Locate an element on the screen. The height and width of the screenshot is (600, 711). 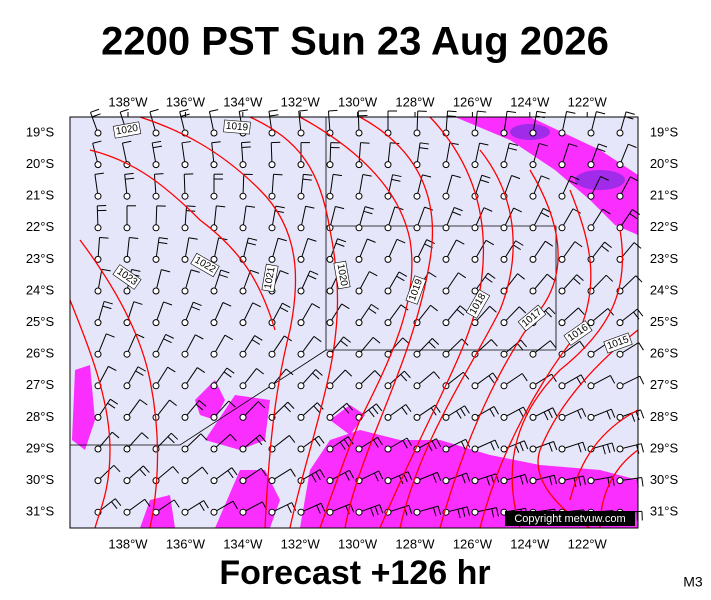
lon-label-bottom: 136°W is located at coordinates (186, 543).